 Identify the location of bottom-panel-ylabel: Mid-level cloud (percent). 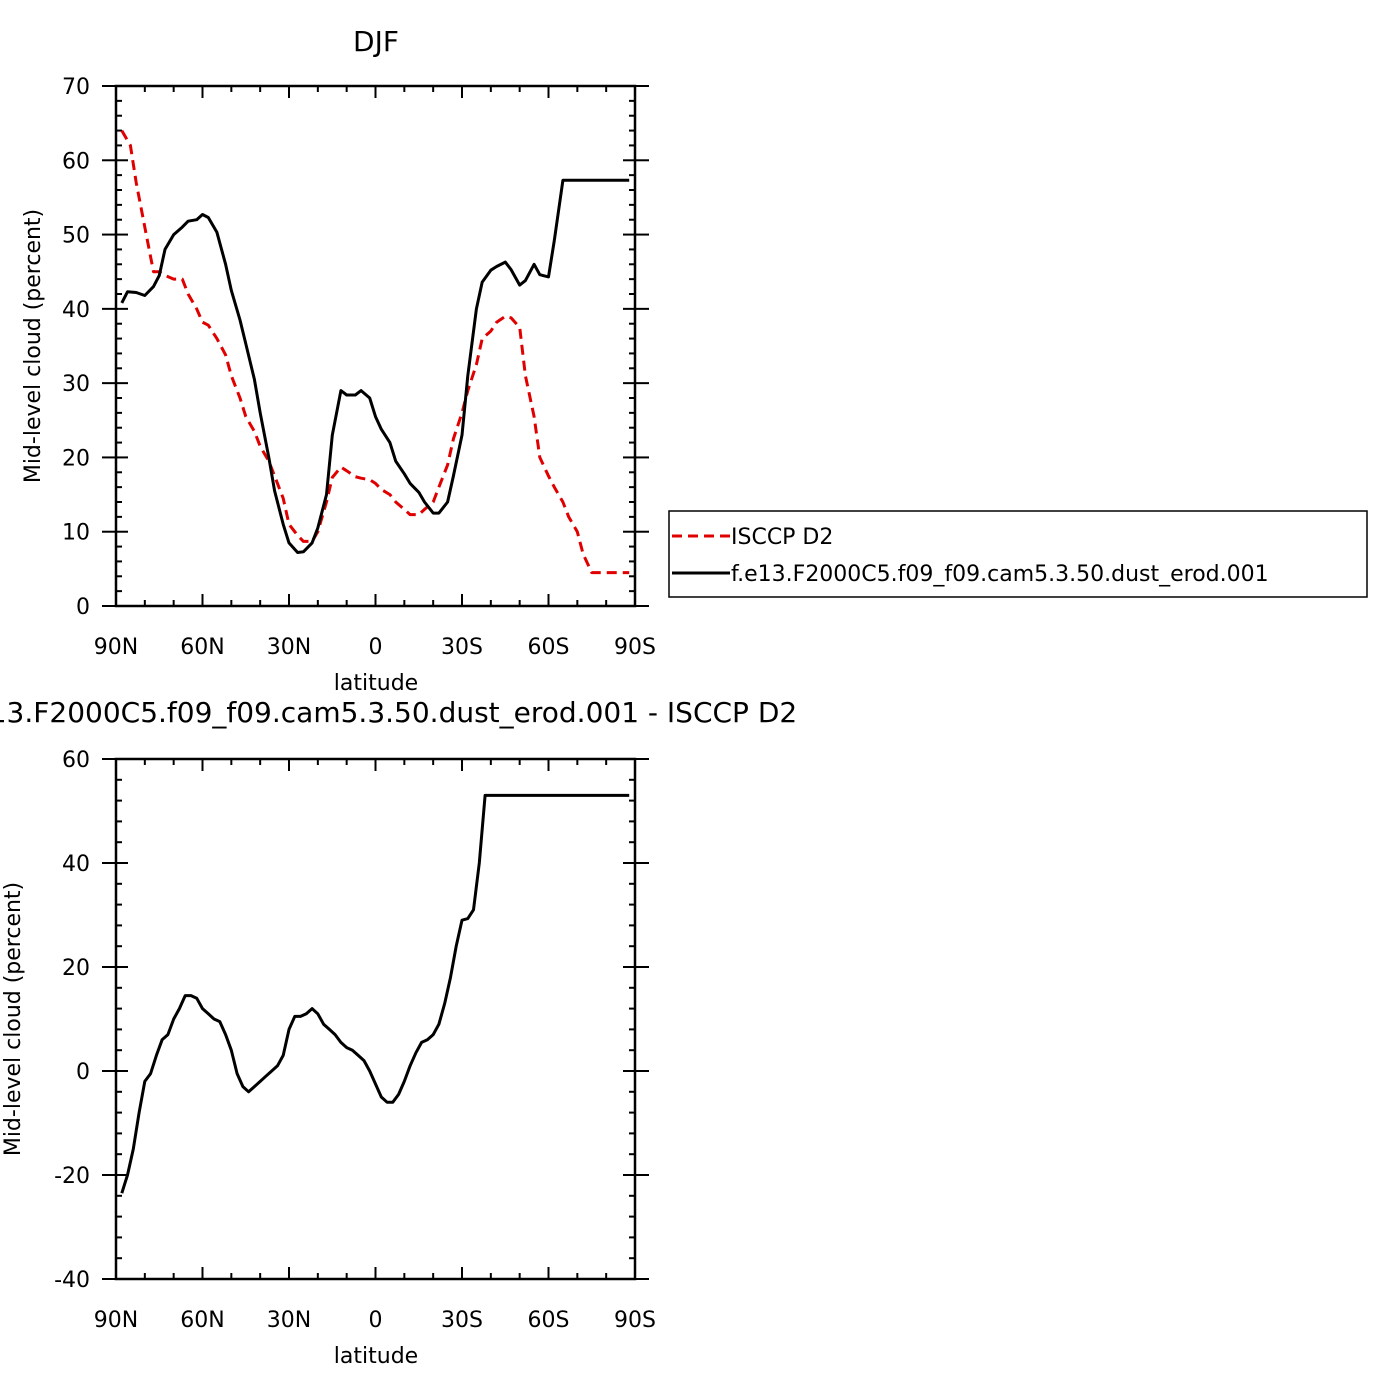
(13, 1019).